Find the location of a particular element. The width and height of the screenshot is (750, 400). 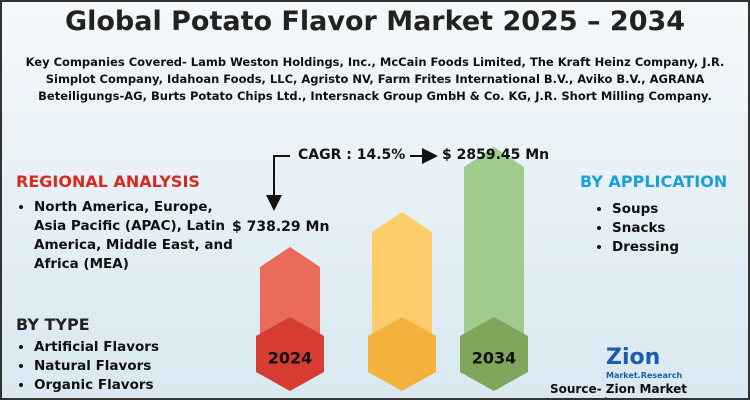

start-year: 2024 is located at coordinates (290, 358).